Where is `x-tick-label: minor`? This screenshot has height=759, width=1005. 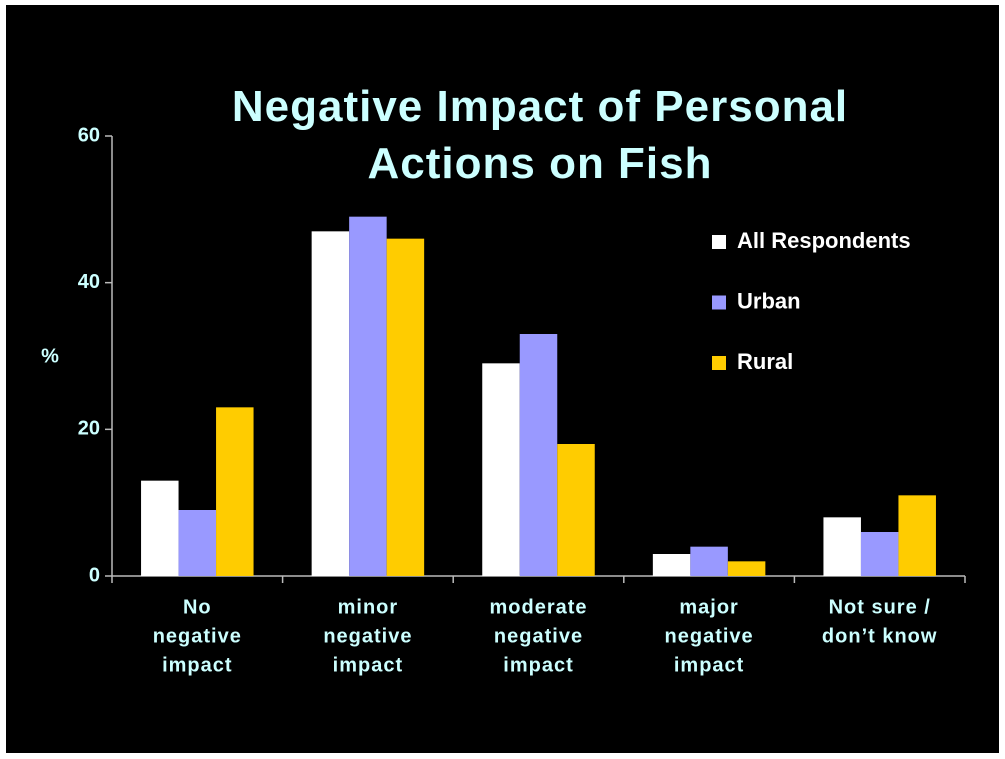 x-tick-label: minor is located at coordinates (368, 607).